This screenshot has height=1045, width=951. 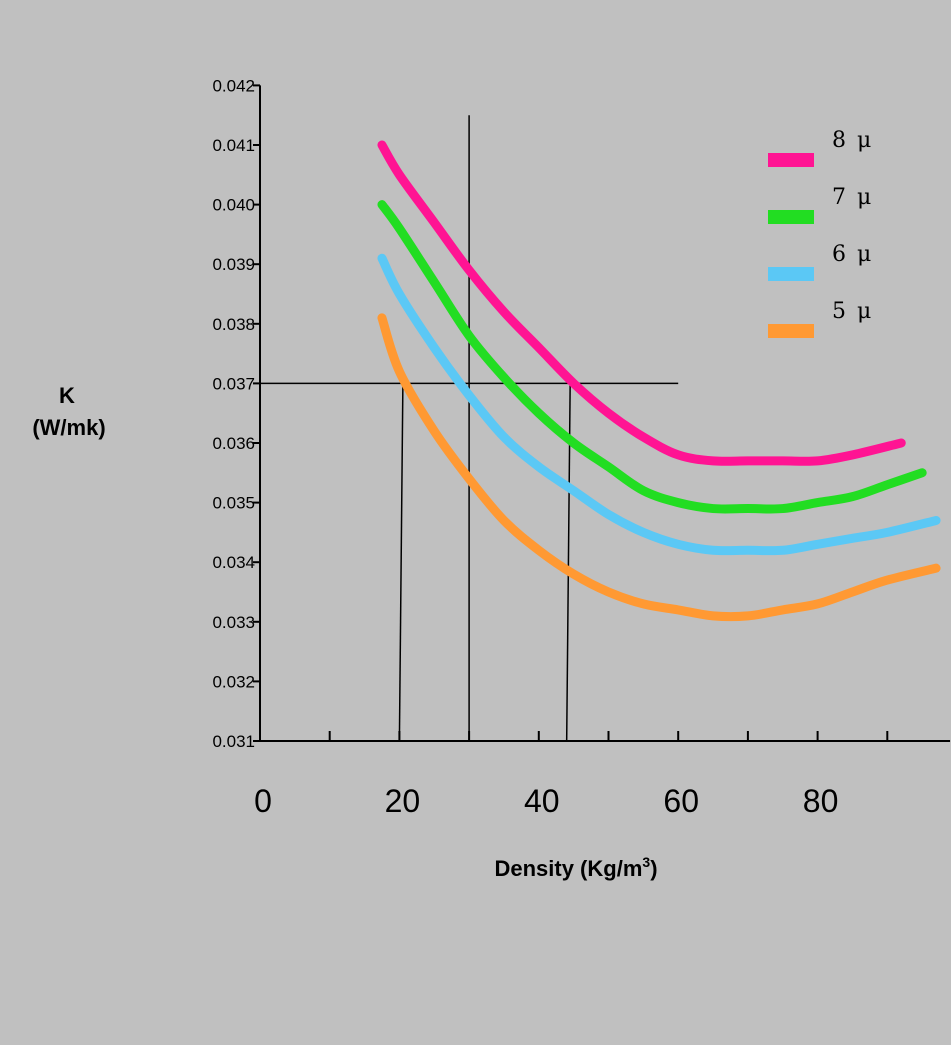 I want to click on legend: 8 μ 7 μ 6 μ 5 μ, so click(x=819, y=233).